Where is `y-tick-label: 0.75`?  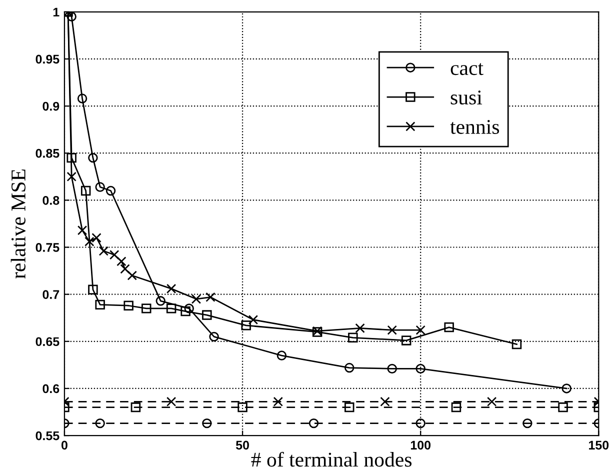
y-tick-label: 0.75 is located at coordinates (48, 247).